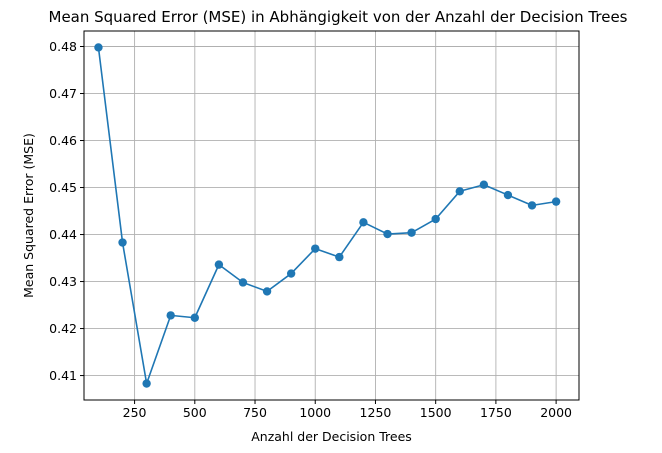  What do you see at coordinates (63, 187) in the screenshot?
I see `y-tick-label: 0.45` at bounding box center [63, 187].